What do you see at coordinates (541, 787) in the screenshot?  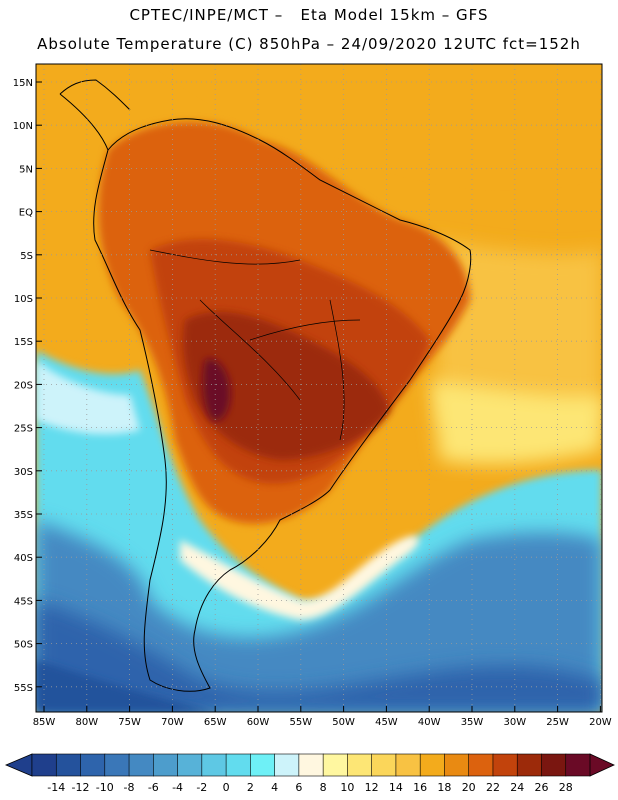 I see `colorbar-label: 26` at bounding box center [541, 787].